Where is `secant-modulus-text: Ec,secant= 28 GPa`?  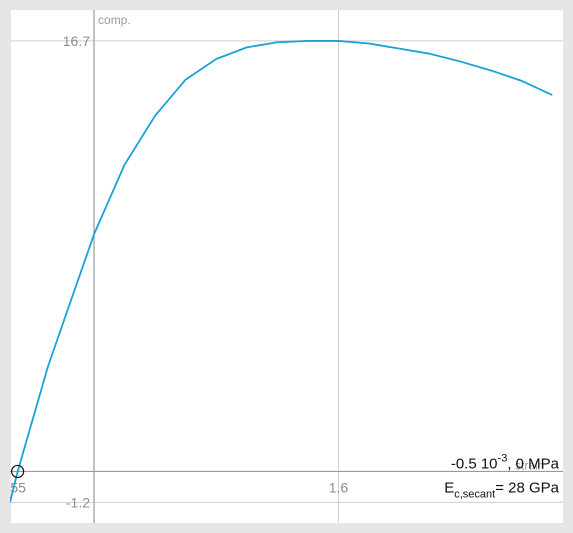
secant-modulus-text: Ec,secant= 28 GPa is located at coordinates (501, 489).